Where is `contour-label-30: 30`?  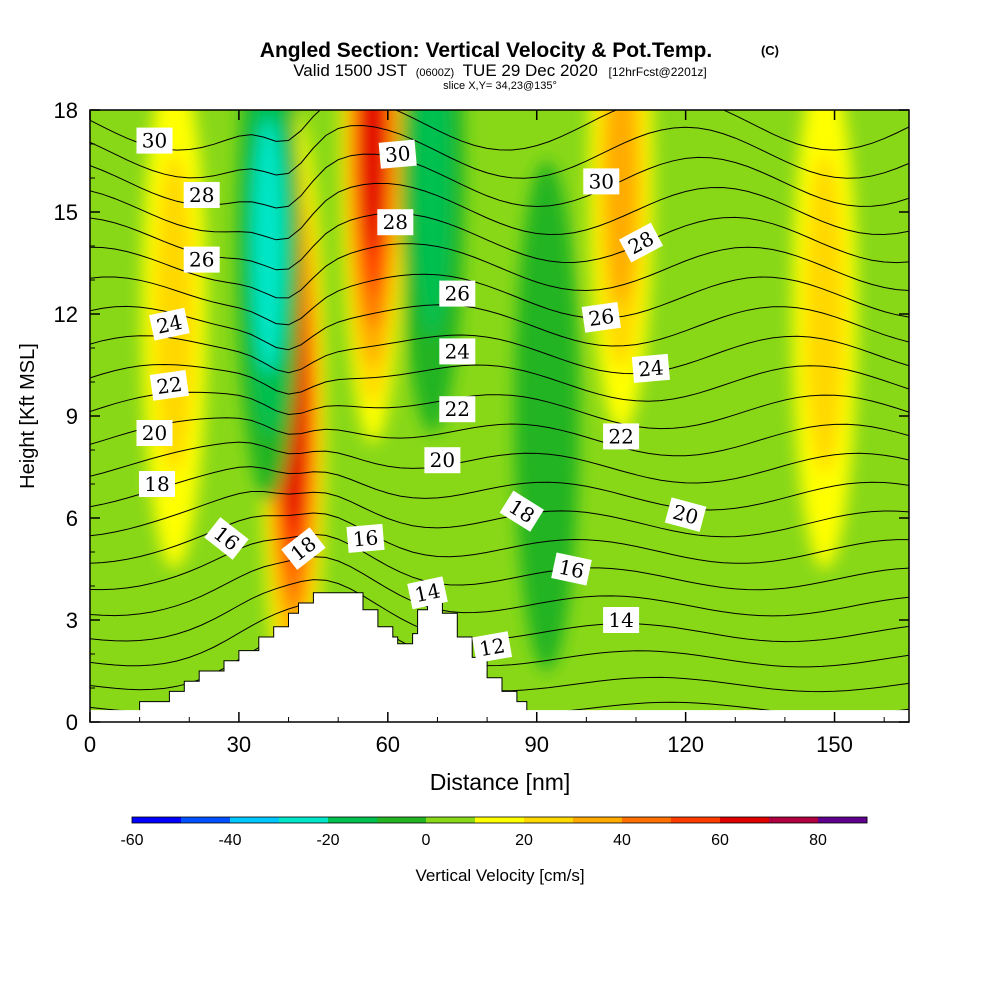
contour-label-30: 30 is located at coordinates (601, 181).